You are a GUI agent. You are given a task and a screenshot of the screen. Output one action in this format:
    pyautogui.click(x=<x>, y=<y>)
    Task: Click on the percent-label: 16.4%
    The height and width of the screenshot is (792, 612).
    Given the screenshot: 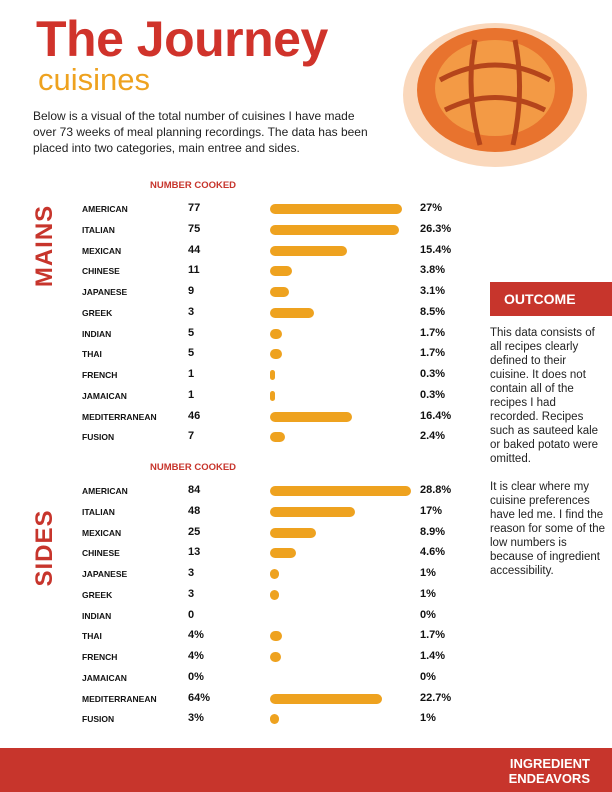 What is the action you would take?
    pyautogui.click(x=436, y=415)
    